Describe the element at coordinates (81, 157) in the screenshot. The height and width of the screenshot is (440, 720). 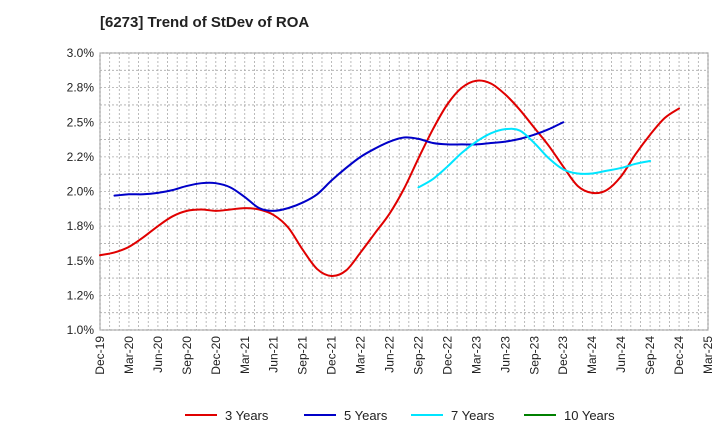
I see `y-tick-label: 2.2%` at that location.